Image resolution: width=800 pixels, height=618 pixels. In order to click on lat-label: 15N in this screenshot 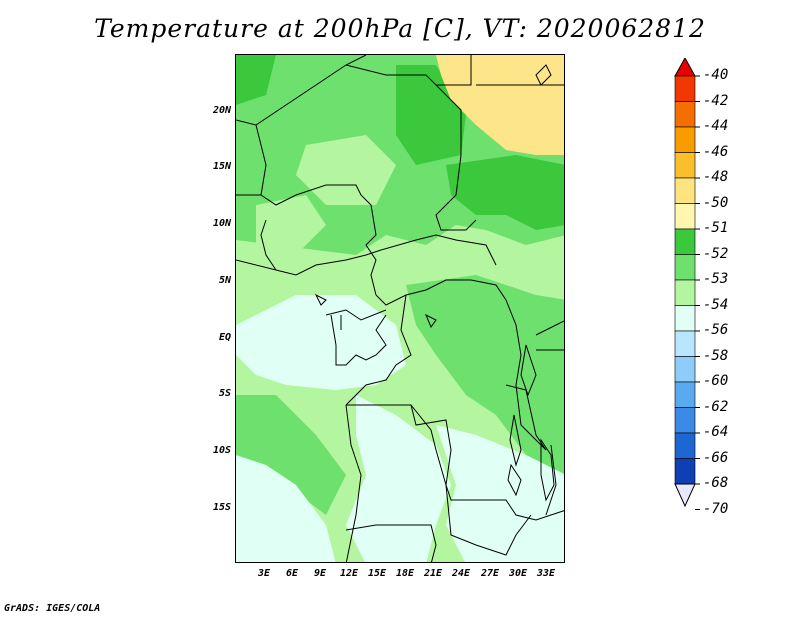, I will do `click(221, 166)`.